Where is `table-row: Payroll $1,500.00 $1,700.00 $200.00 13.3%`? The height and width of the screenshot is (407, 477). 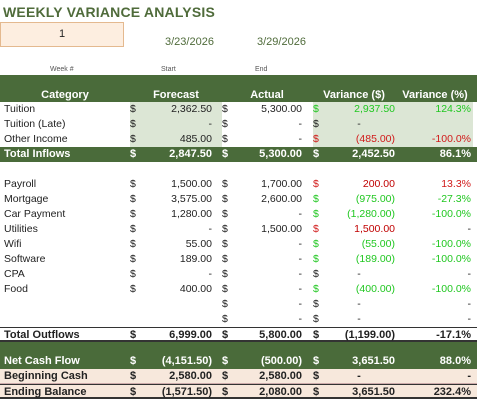
table-row: Payroll $1,500.00 $1,700.00 $200.00 13.3% is located at coordinates (238, 184).